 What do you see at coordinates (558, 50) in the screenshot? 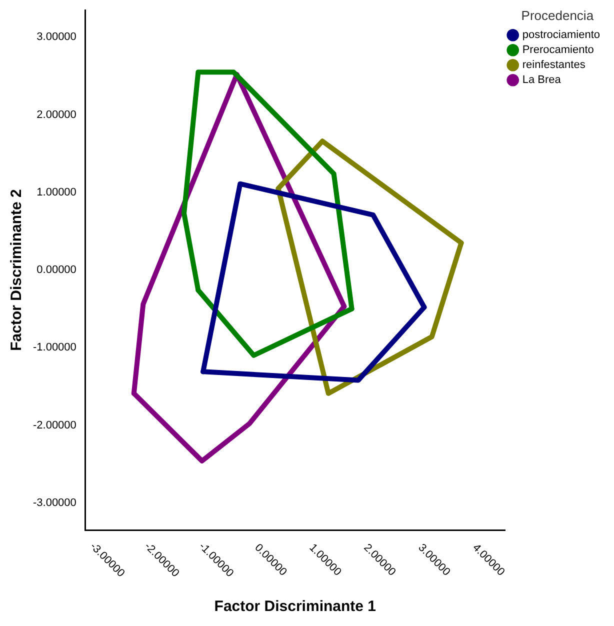
I see `legend-label: Prerocamiento` at bounding box center [558, 50].